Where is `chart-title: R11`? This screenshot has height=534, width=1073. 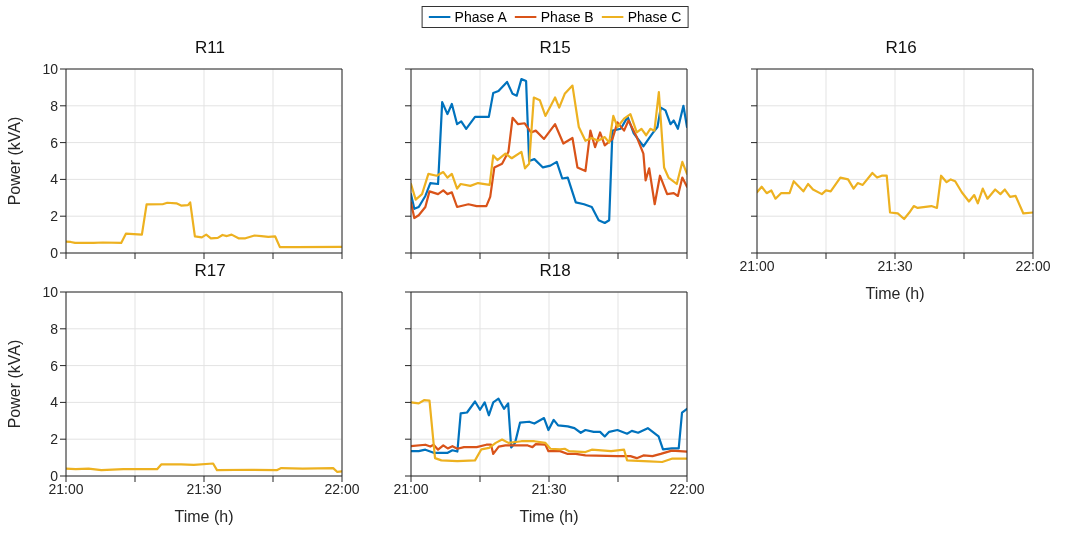
chart-title: R11 is located at coordinates (210, 48).